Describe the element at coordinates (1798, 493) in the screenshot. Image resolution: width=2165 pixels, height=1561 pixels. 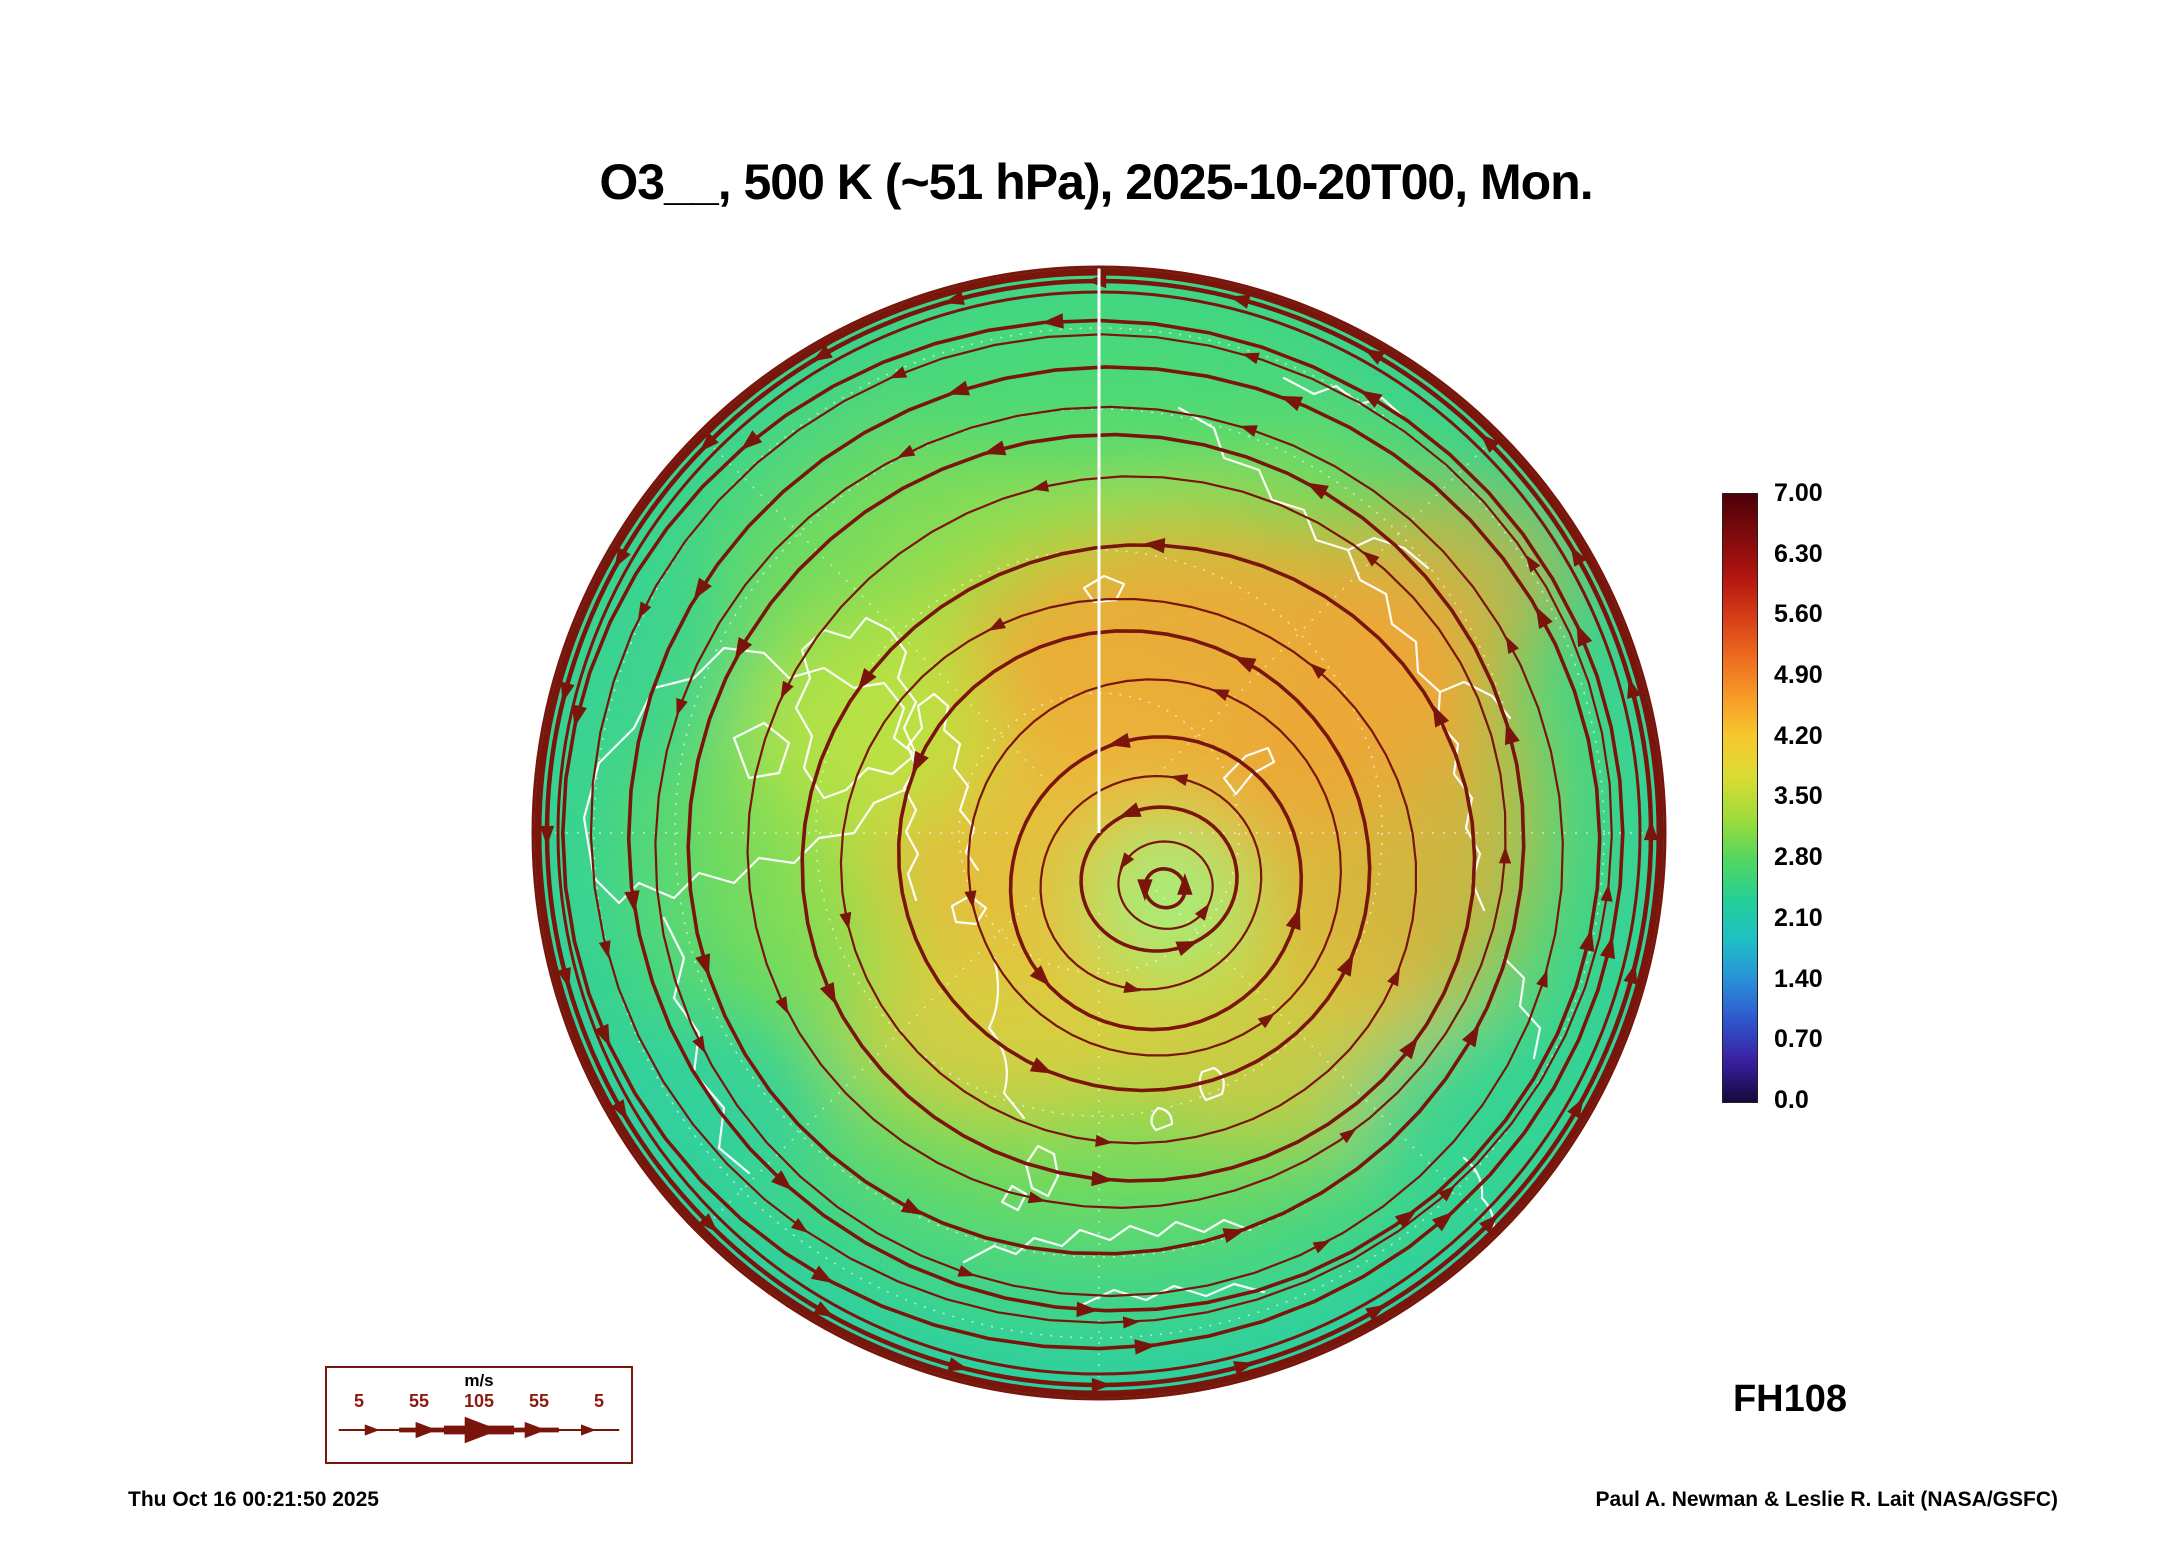
I see `colorbar-tick-label: 7.00` at that location.